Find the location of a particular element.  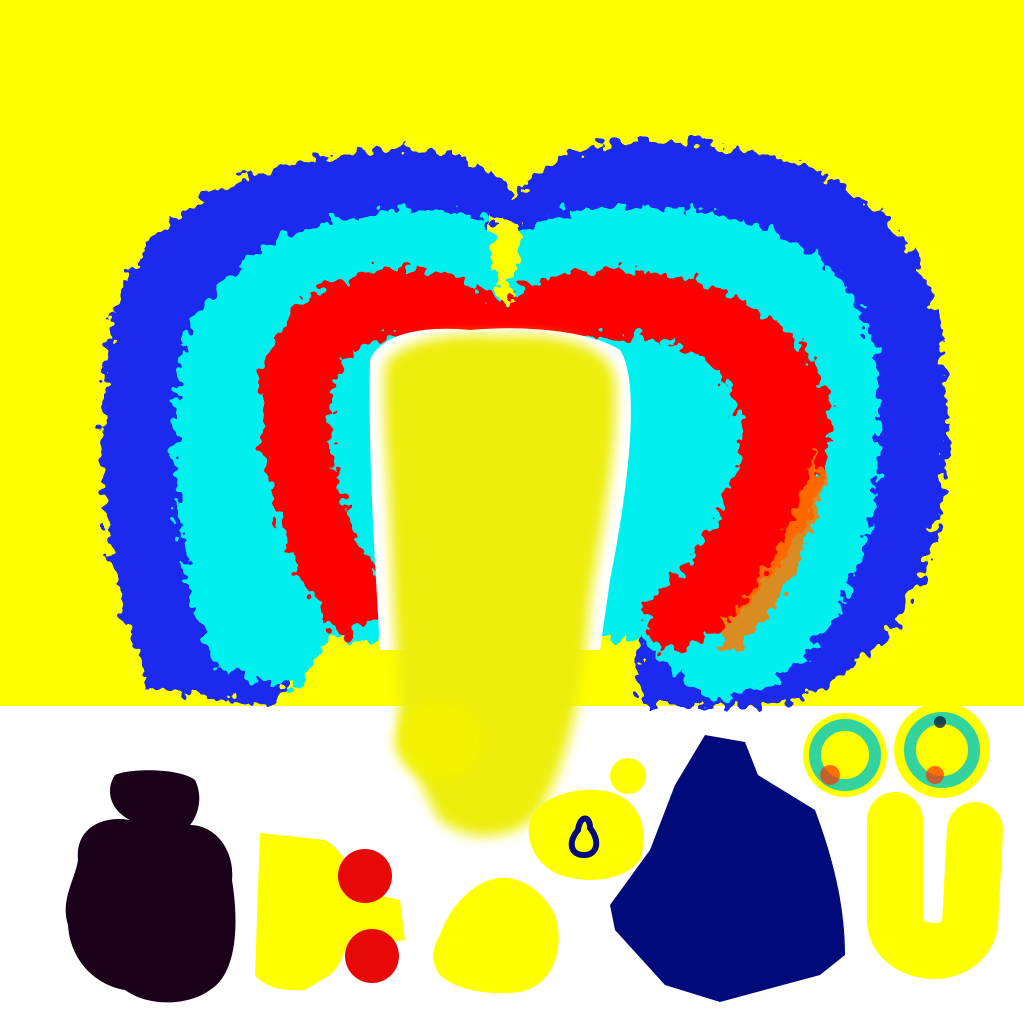

navy-spot is located at coordinates (584, 837).